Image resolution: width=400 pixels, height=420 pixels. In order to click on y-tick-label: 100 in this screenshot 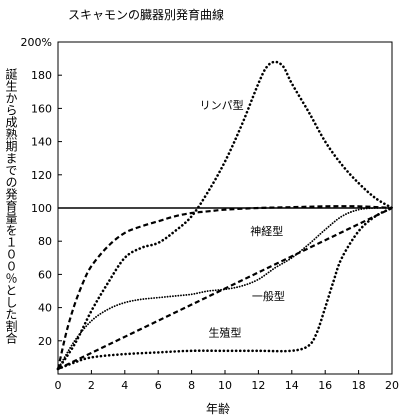, I will do `click(41, 208)`.